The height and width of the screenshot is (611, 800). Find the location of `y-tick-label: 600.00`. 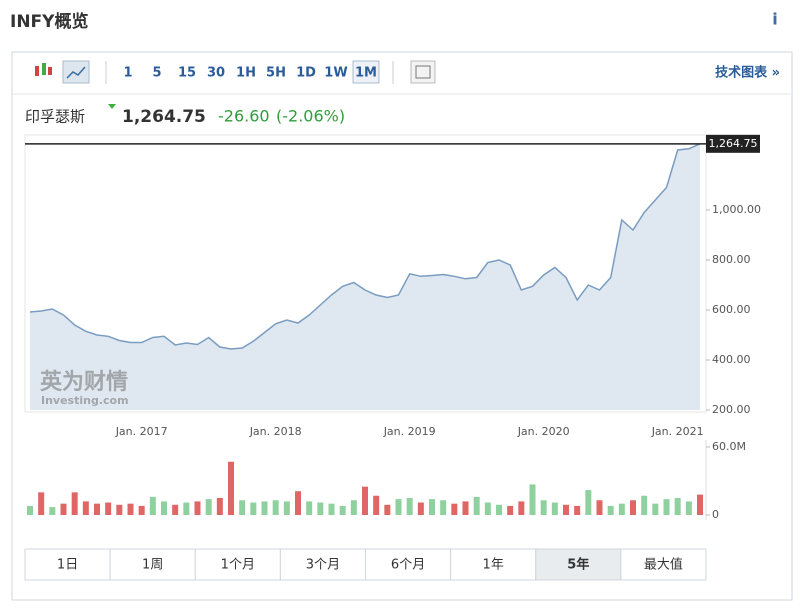

y-tick-label: 600.00 is located at coordinates (731, 309).